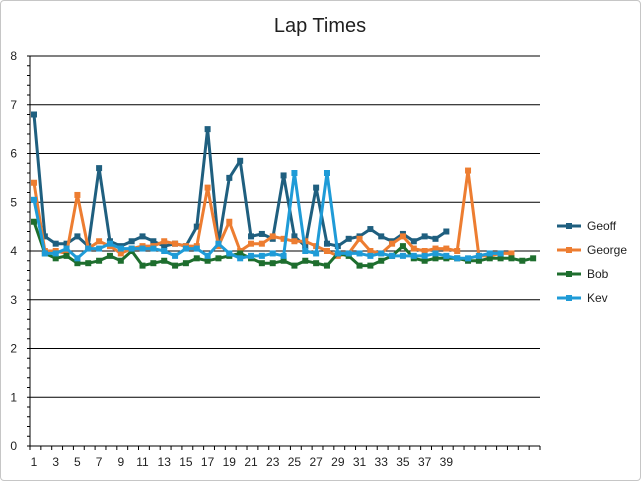 This screenshot has width=641, height=481. What do you see at coordinates (569, 274) in the screenshot?
I see `legend-marker-bob` at bounding box center [569, 274].